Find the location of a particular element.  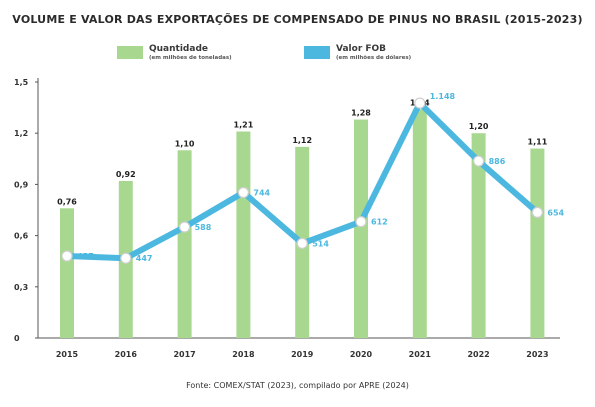

bar-data-label: 0,92 is located at coordinates (126, 174).